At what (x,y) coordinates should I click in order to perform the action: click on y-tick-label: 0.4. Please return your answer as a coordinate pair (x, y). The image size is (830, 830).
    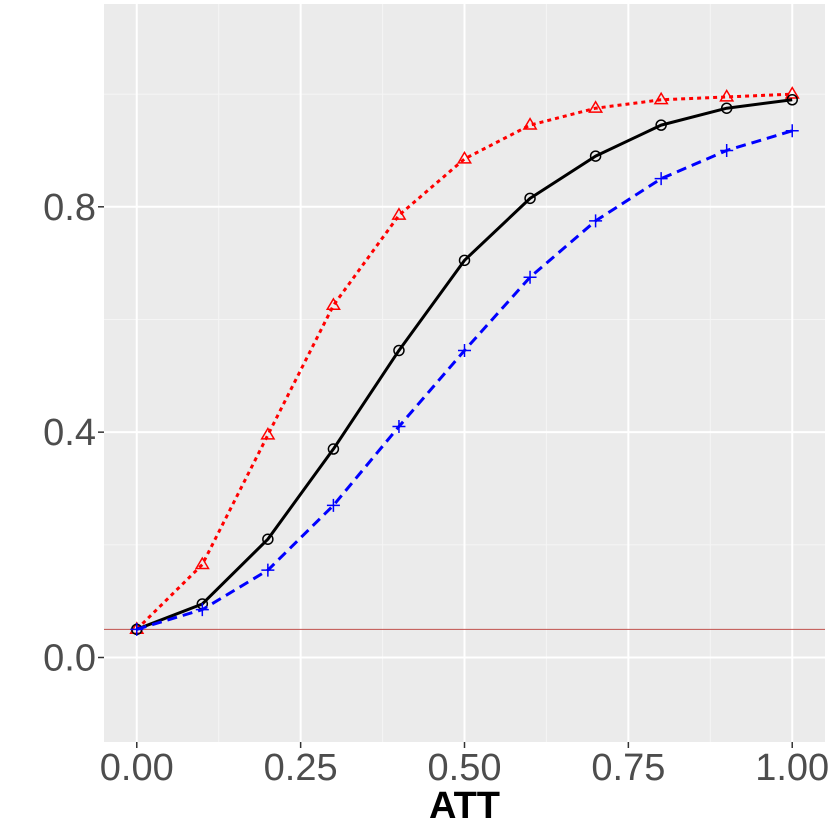
    Looking at the image, I should click on (69, 433).